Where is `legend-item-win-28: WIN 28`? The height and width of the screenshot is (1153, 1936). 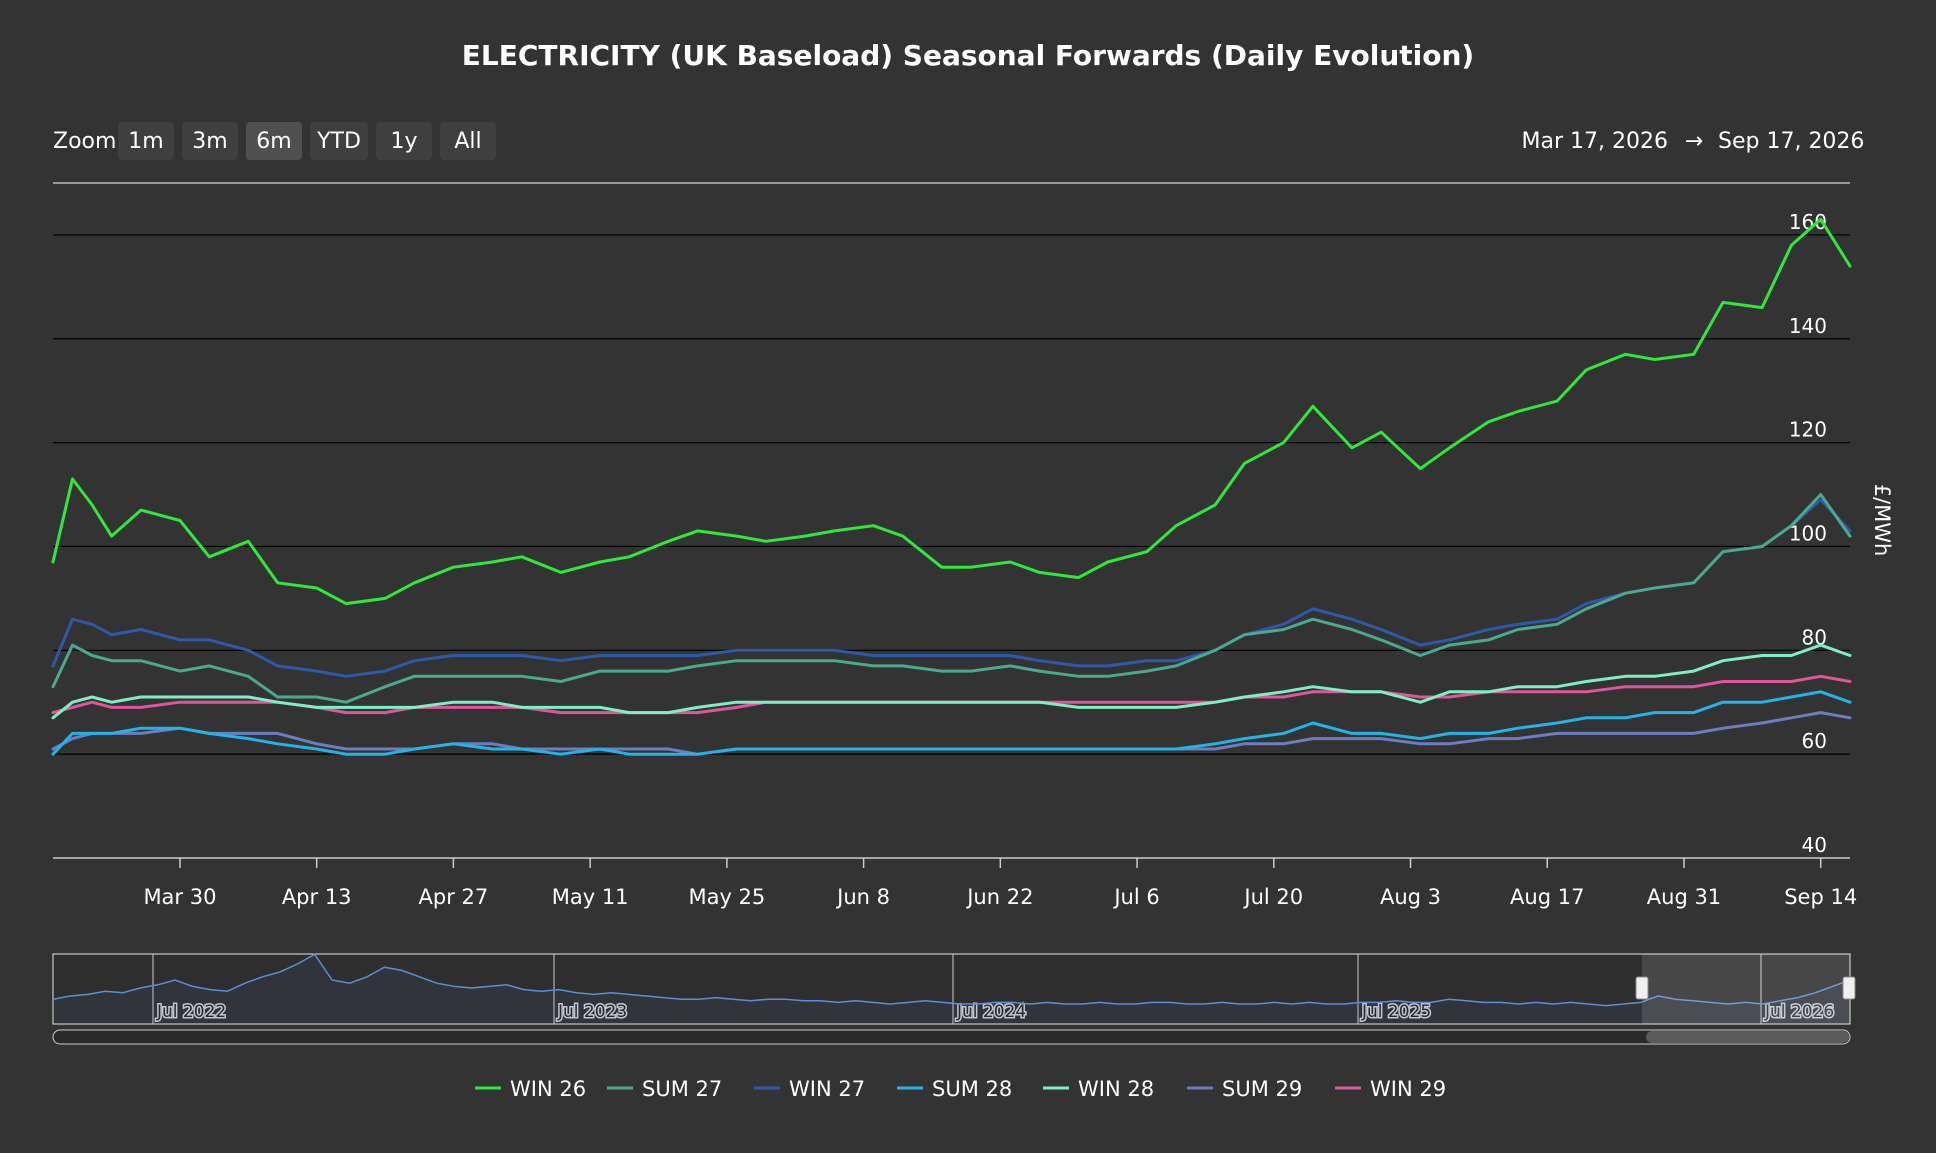 legend-item-win-28: WIN 28 is located at coordinates (1098, 1089).